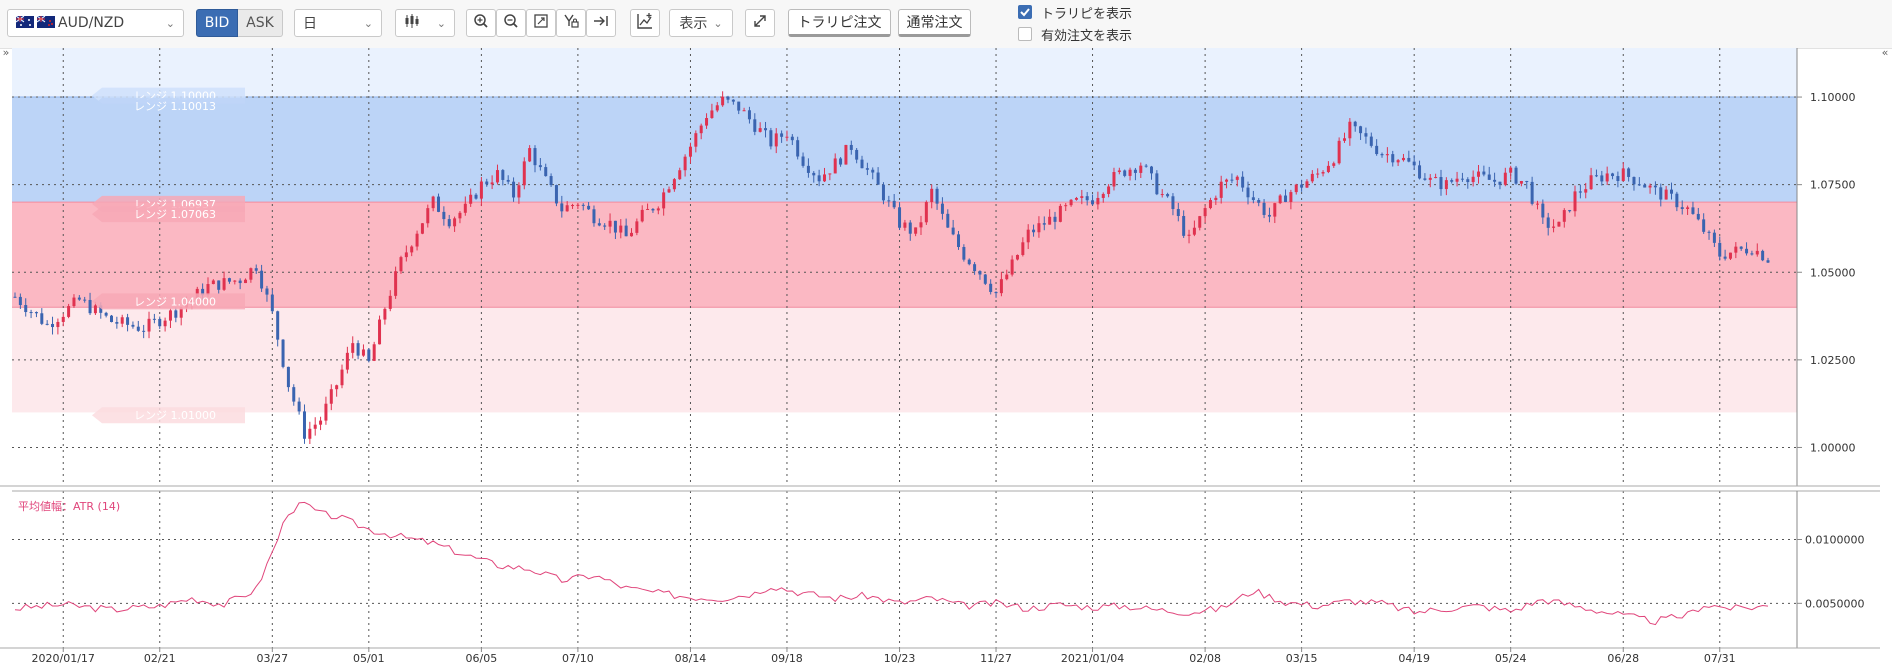 Image resolution: width=1892 pixels, height=664 pixels. I want to click on add-indicator-button, so click(645, 23).